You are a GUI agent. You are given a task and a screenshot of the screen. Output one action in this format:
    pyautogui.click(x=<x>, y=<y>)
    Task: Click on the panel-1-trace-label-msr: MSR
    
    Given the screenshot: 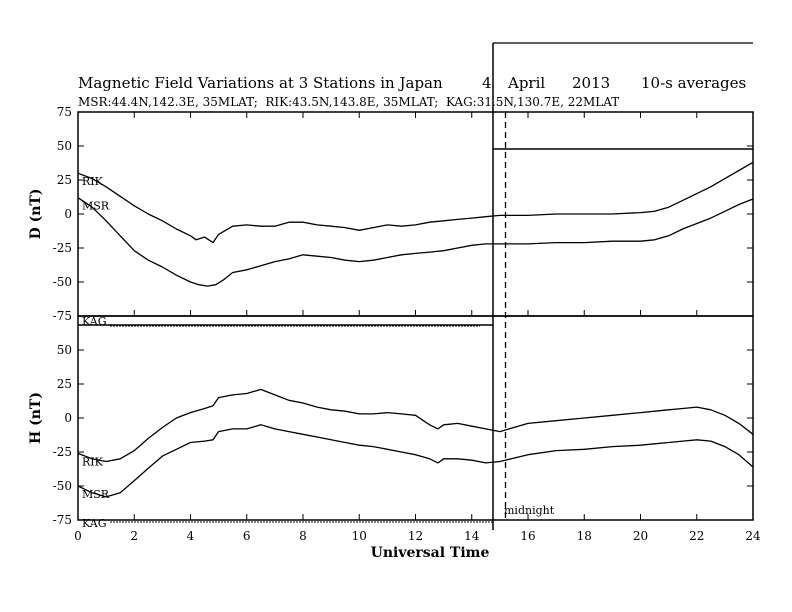 What is the action you would take?
    pyautogui.click(x=96, y=494)
    